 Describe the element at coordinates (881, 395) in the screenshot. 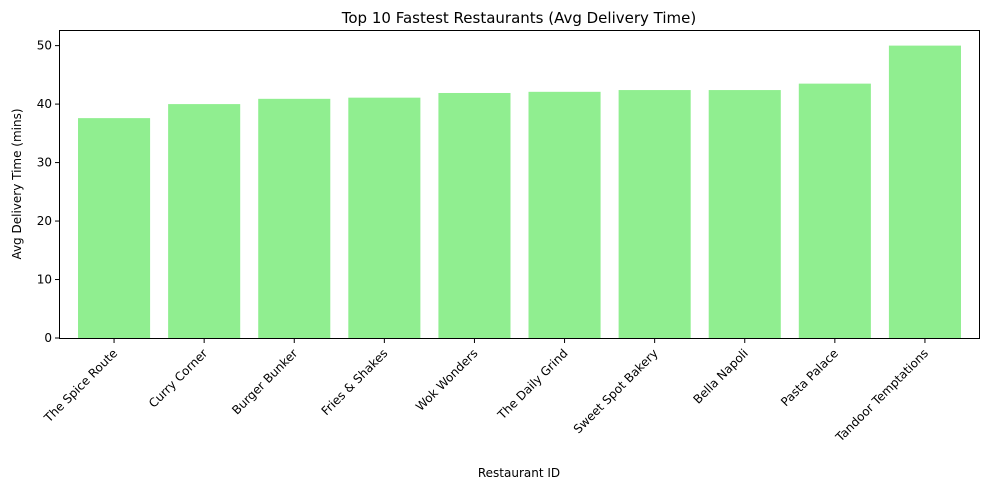

I see `x-tick-label: Tandoor Temptations` at that location.